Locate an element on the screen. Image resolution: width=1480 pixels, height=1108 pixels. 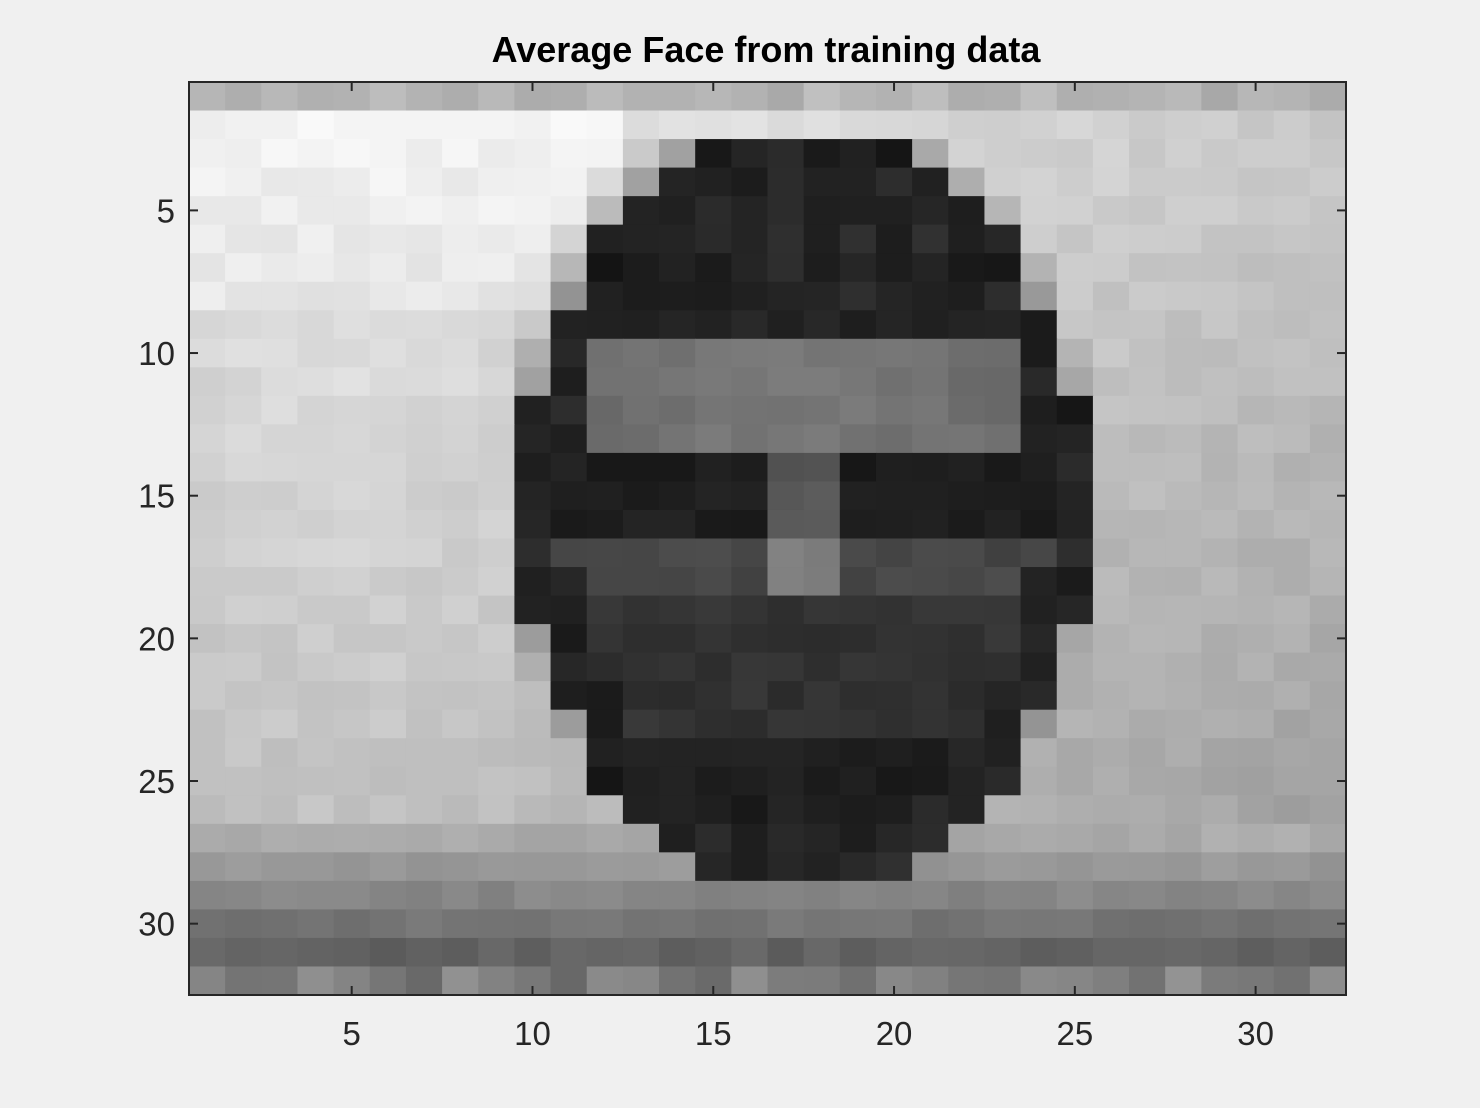
y-tick-label: 20 is located at coordinates (156, 638).